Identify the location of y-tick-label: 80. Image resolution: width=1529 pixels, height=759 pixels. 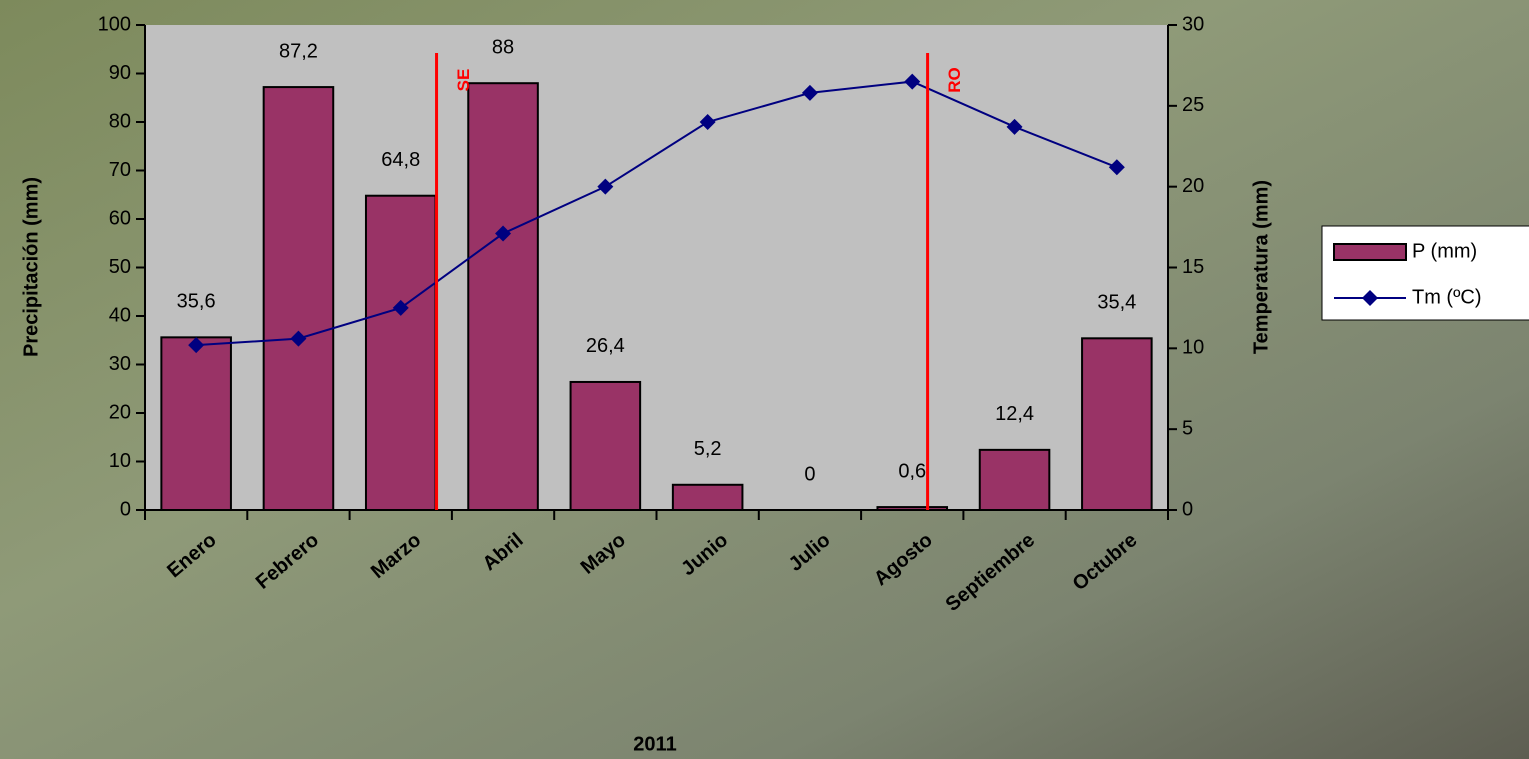
(120, 121).